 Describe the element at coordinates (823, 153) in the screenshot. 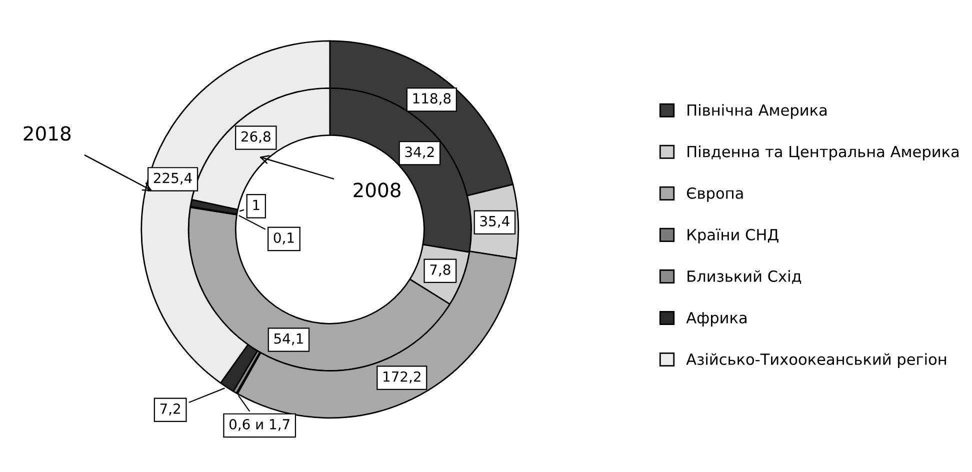

I see `legend-label: Південна та Центральна Америка` at that location.